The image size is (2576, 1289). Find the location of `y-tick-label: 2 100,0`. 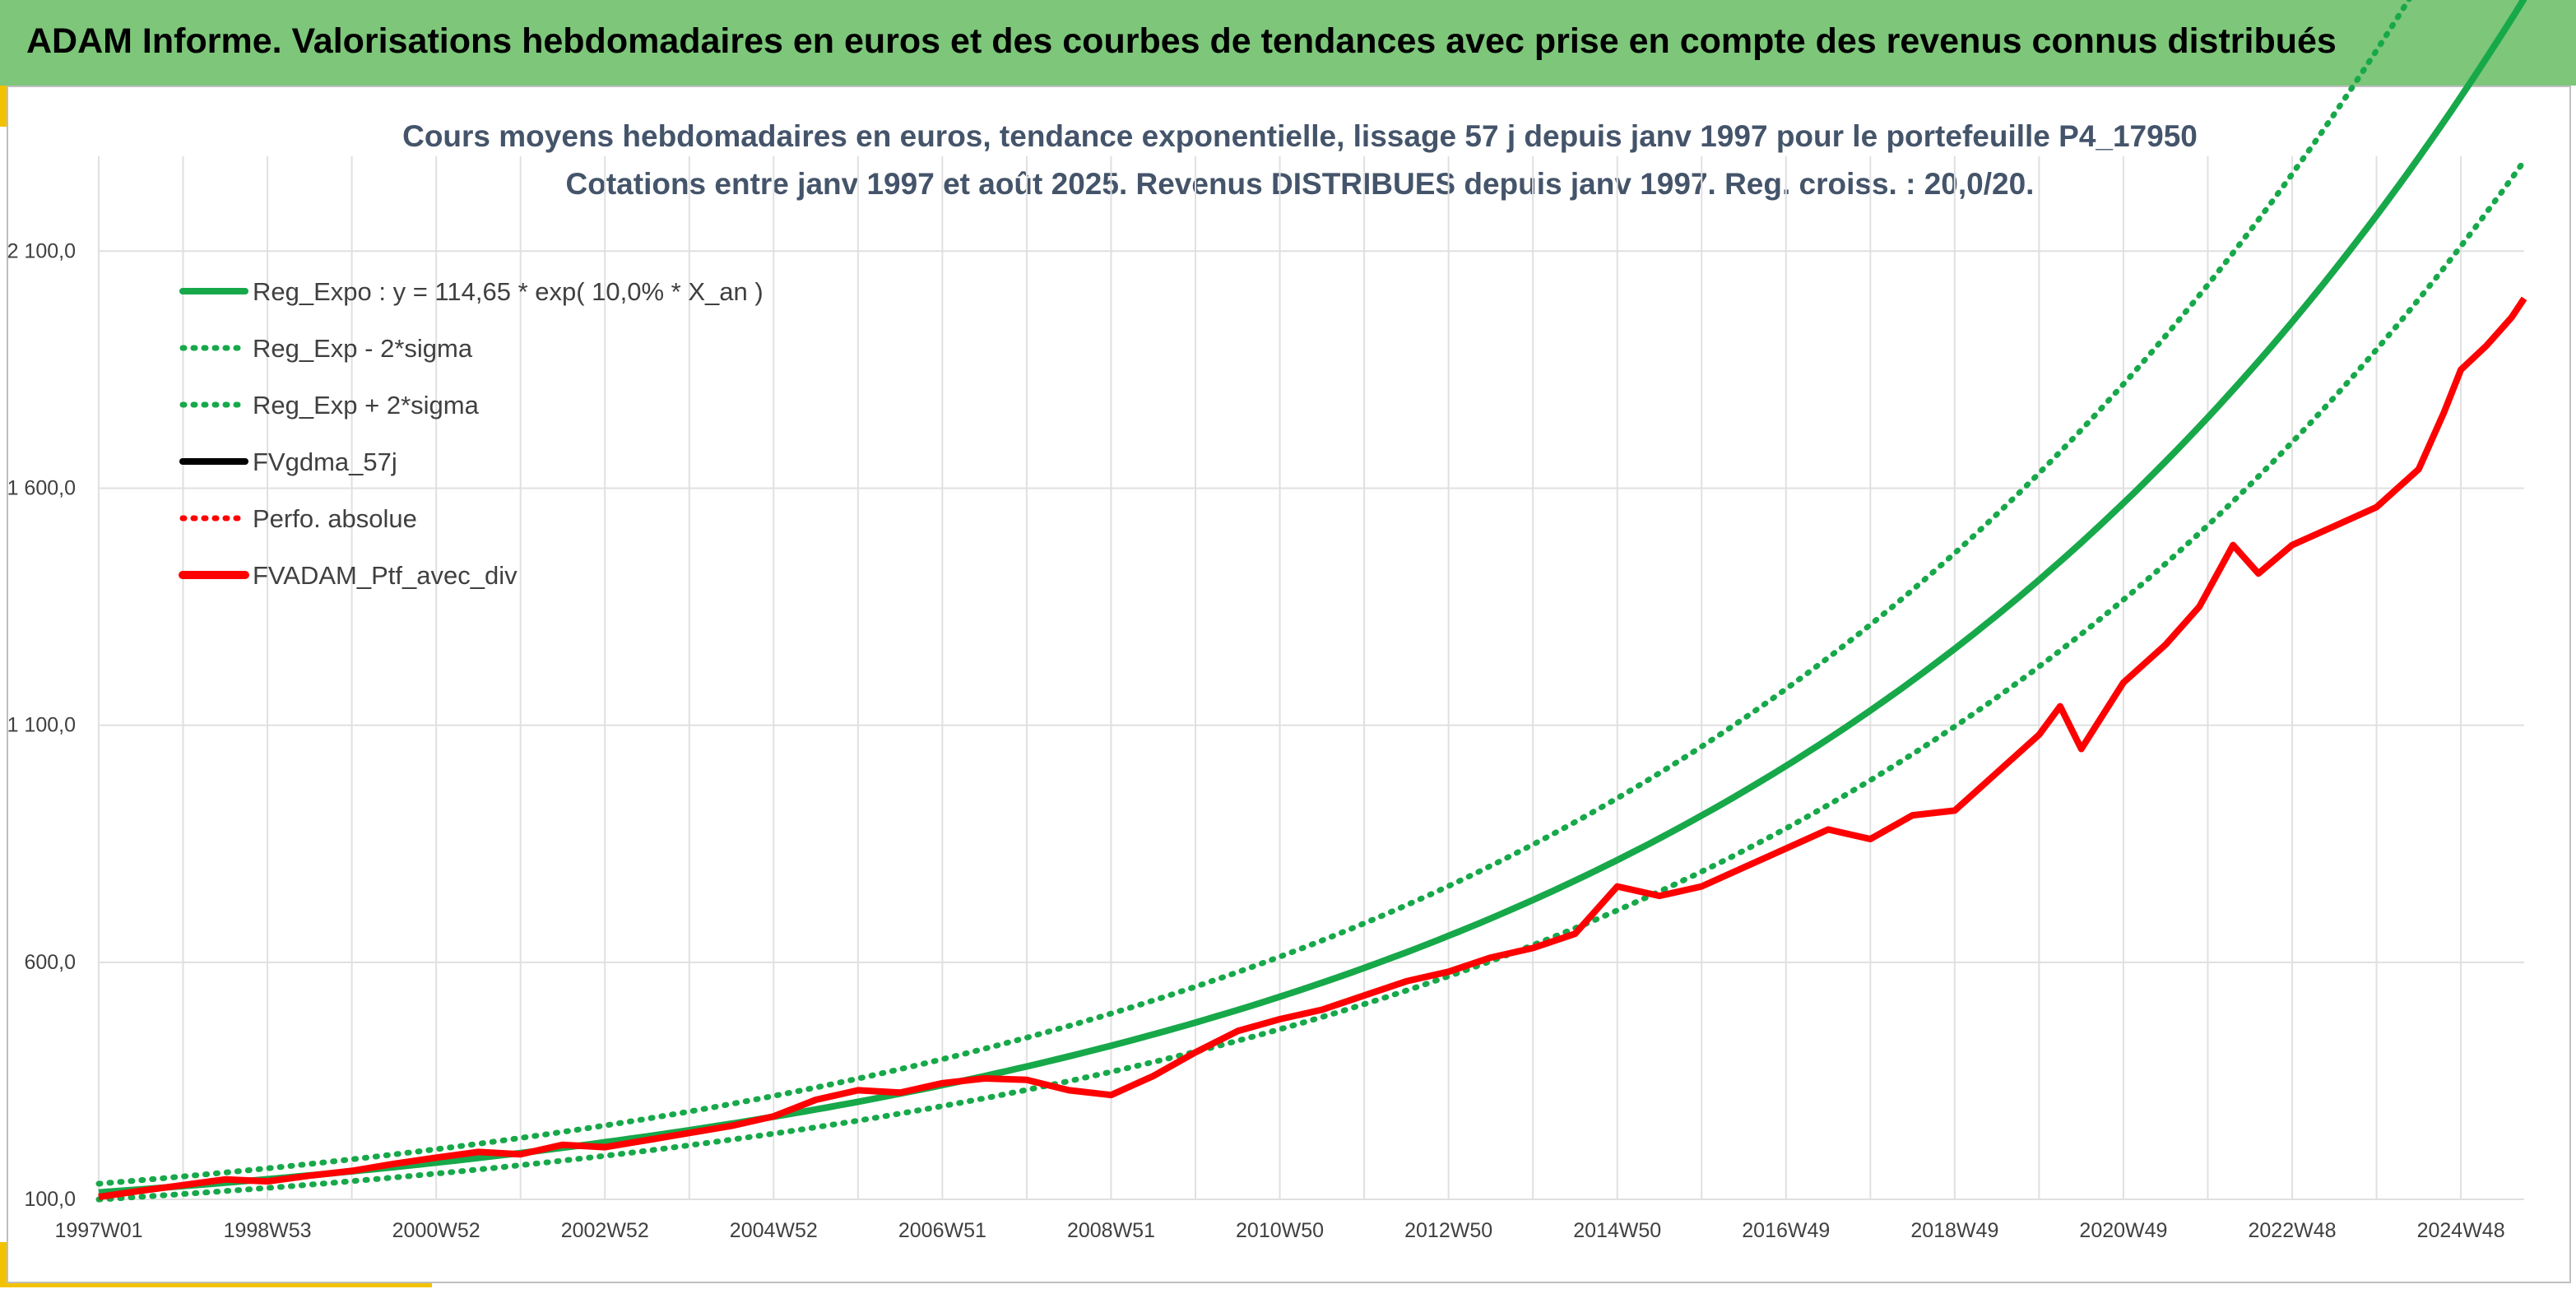

y-tick-label: 2 100,0 is located at coordinates (41, 250).